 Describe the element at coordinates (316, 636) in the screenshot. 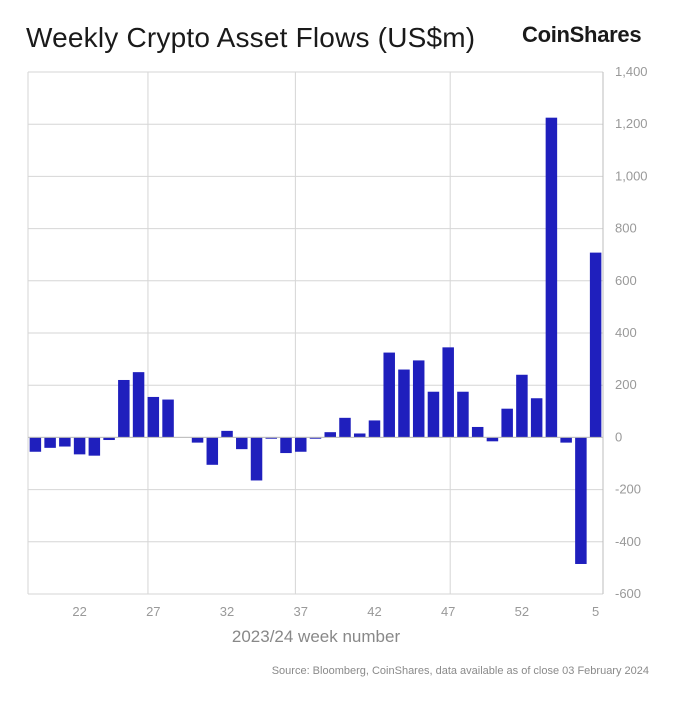

I see `x-axis-label: 2023/24 week number` at that location.